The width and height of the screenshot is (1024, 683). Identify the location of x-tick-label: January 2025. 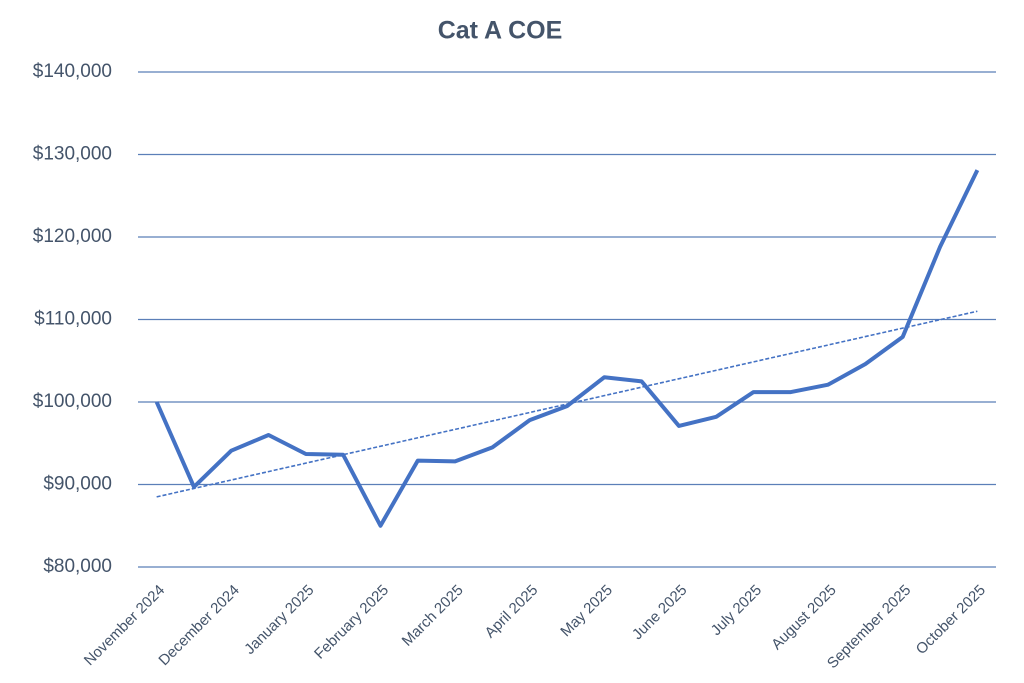
(279, 620).